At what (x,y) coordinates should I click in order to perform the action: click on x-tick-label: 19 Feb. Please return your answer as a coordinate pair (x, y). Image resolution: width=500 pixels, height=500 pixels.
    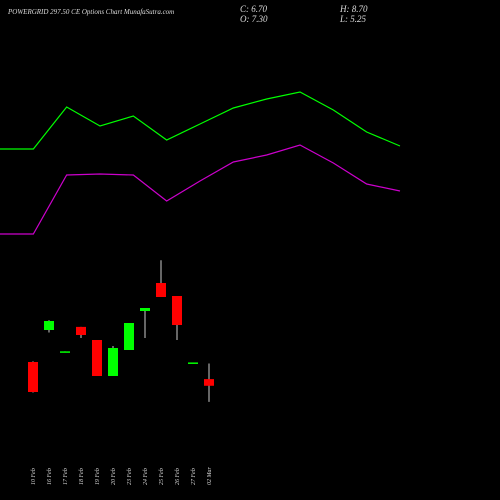
    Looking at the image, I should click on (98, 476).